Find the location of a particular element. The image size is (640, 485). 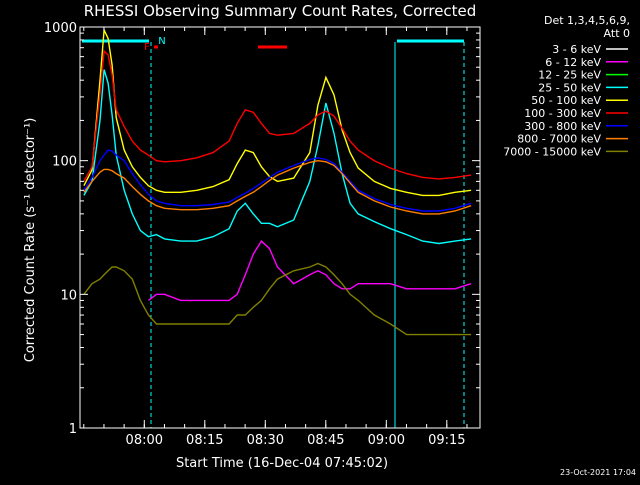

legend-label-8: 800 - 7000 keV is located at coordinates (559, 139).